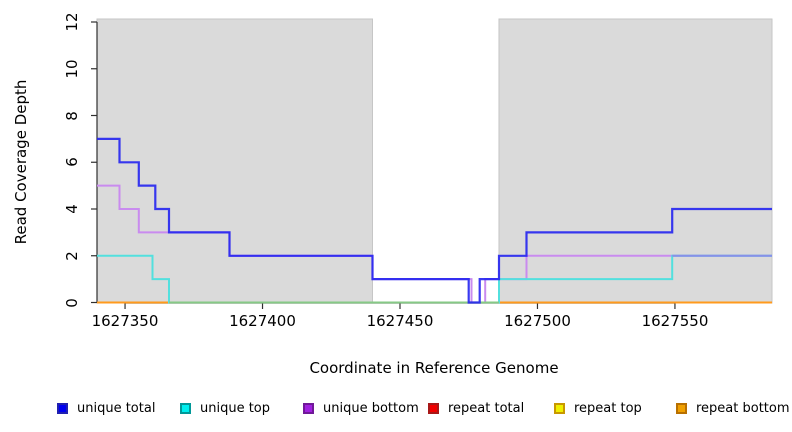 The image size is (792, 432). Describe the element at coordinates (486, 408) in the screenshot. I see `legend-label-repeat-total: repeat total` at that location.